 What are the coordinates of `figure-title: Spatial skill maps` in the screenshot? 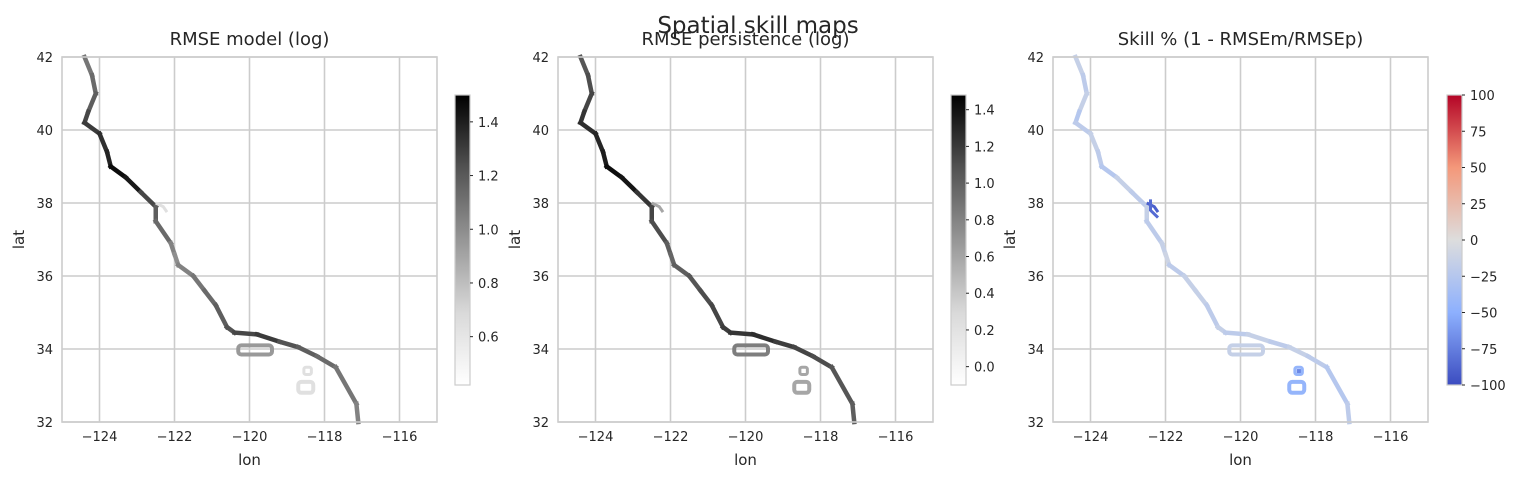 It's located at (757, 26).